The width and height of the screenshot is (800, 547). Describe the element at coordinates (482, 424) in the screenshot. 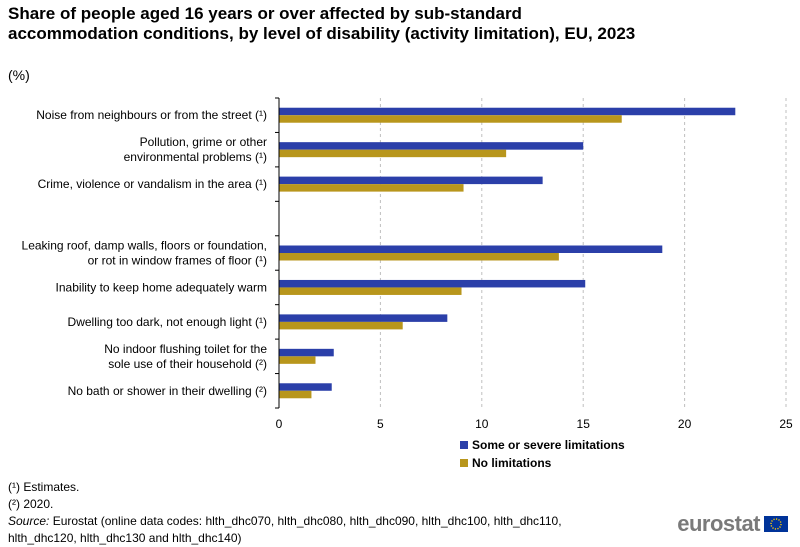

I see `x-tick-label: 10` at that location.